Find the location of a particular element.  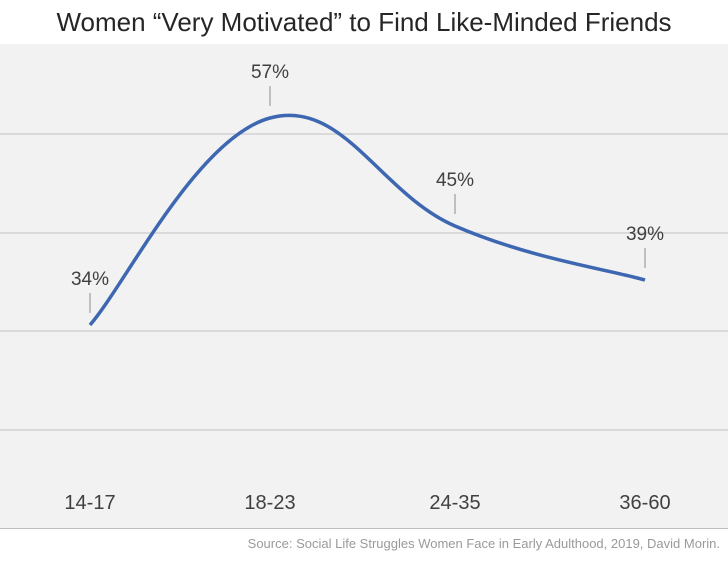

data-label: 34% is located at coordinates (90, 279).